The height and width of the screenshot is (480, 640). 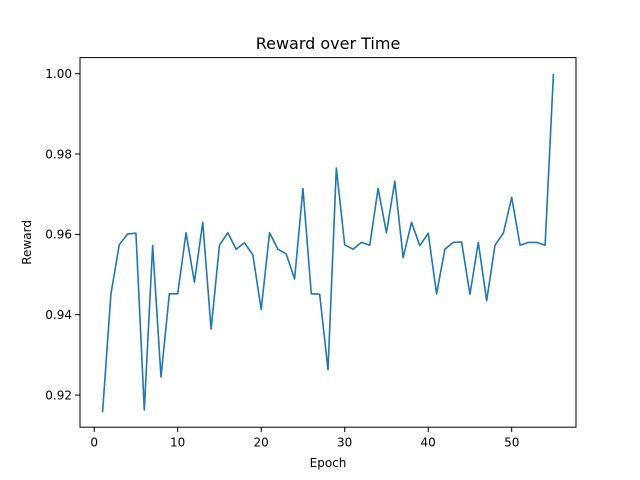 I want to click on y-axis: 0.92 0.94 0.96 0.98 1.00, so click(x=62, y=234).